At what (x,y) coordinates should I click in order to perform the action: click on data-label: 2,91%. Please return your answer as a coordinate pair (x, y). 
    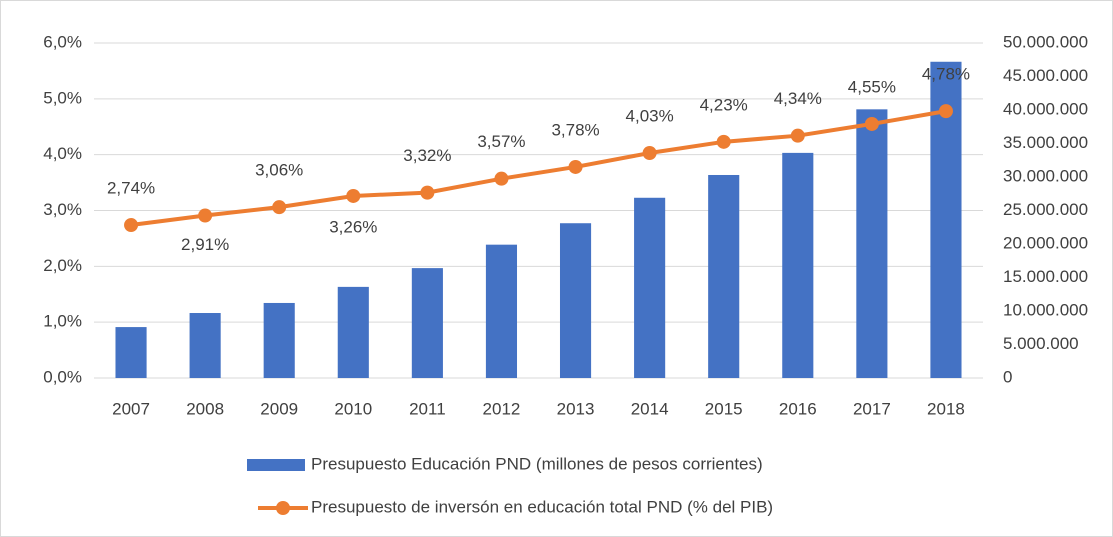
    Looking at the image, I should click on (205, 244).